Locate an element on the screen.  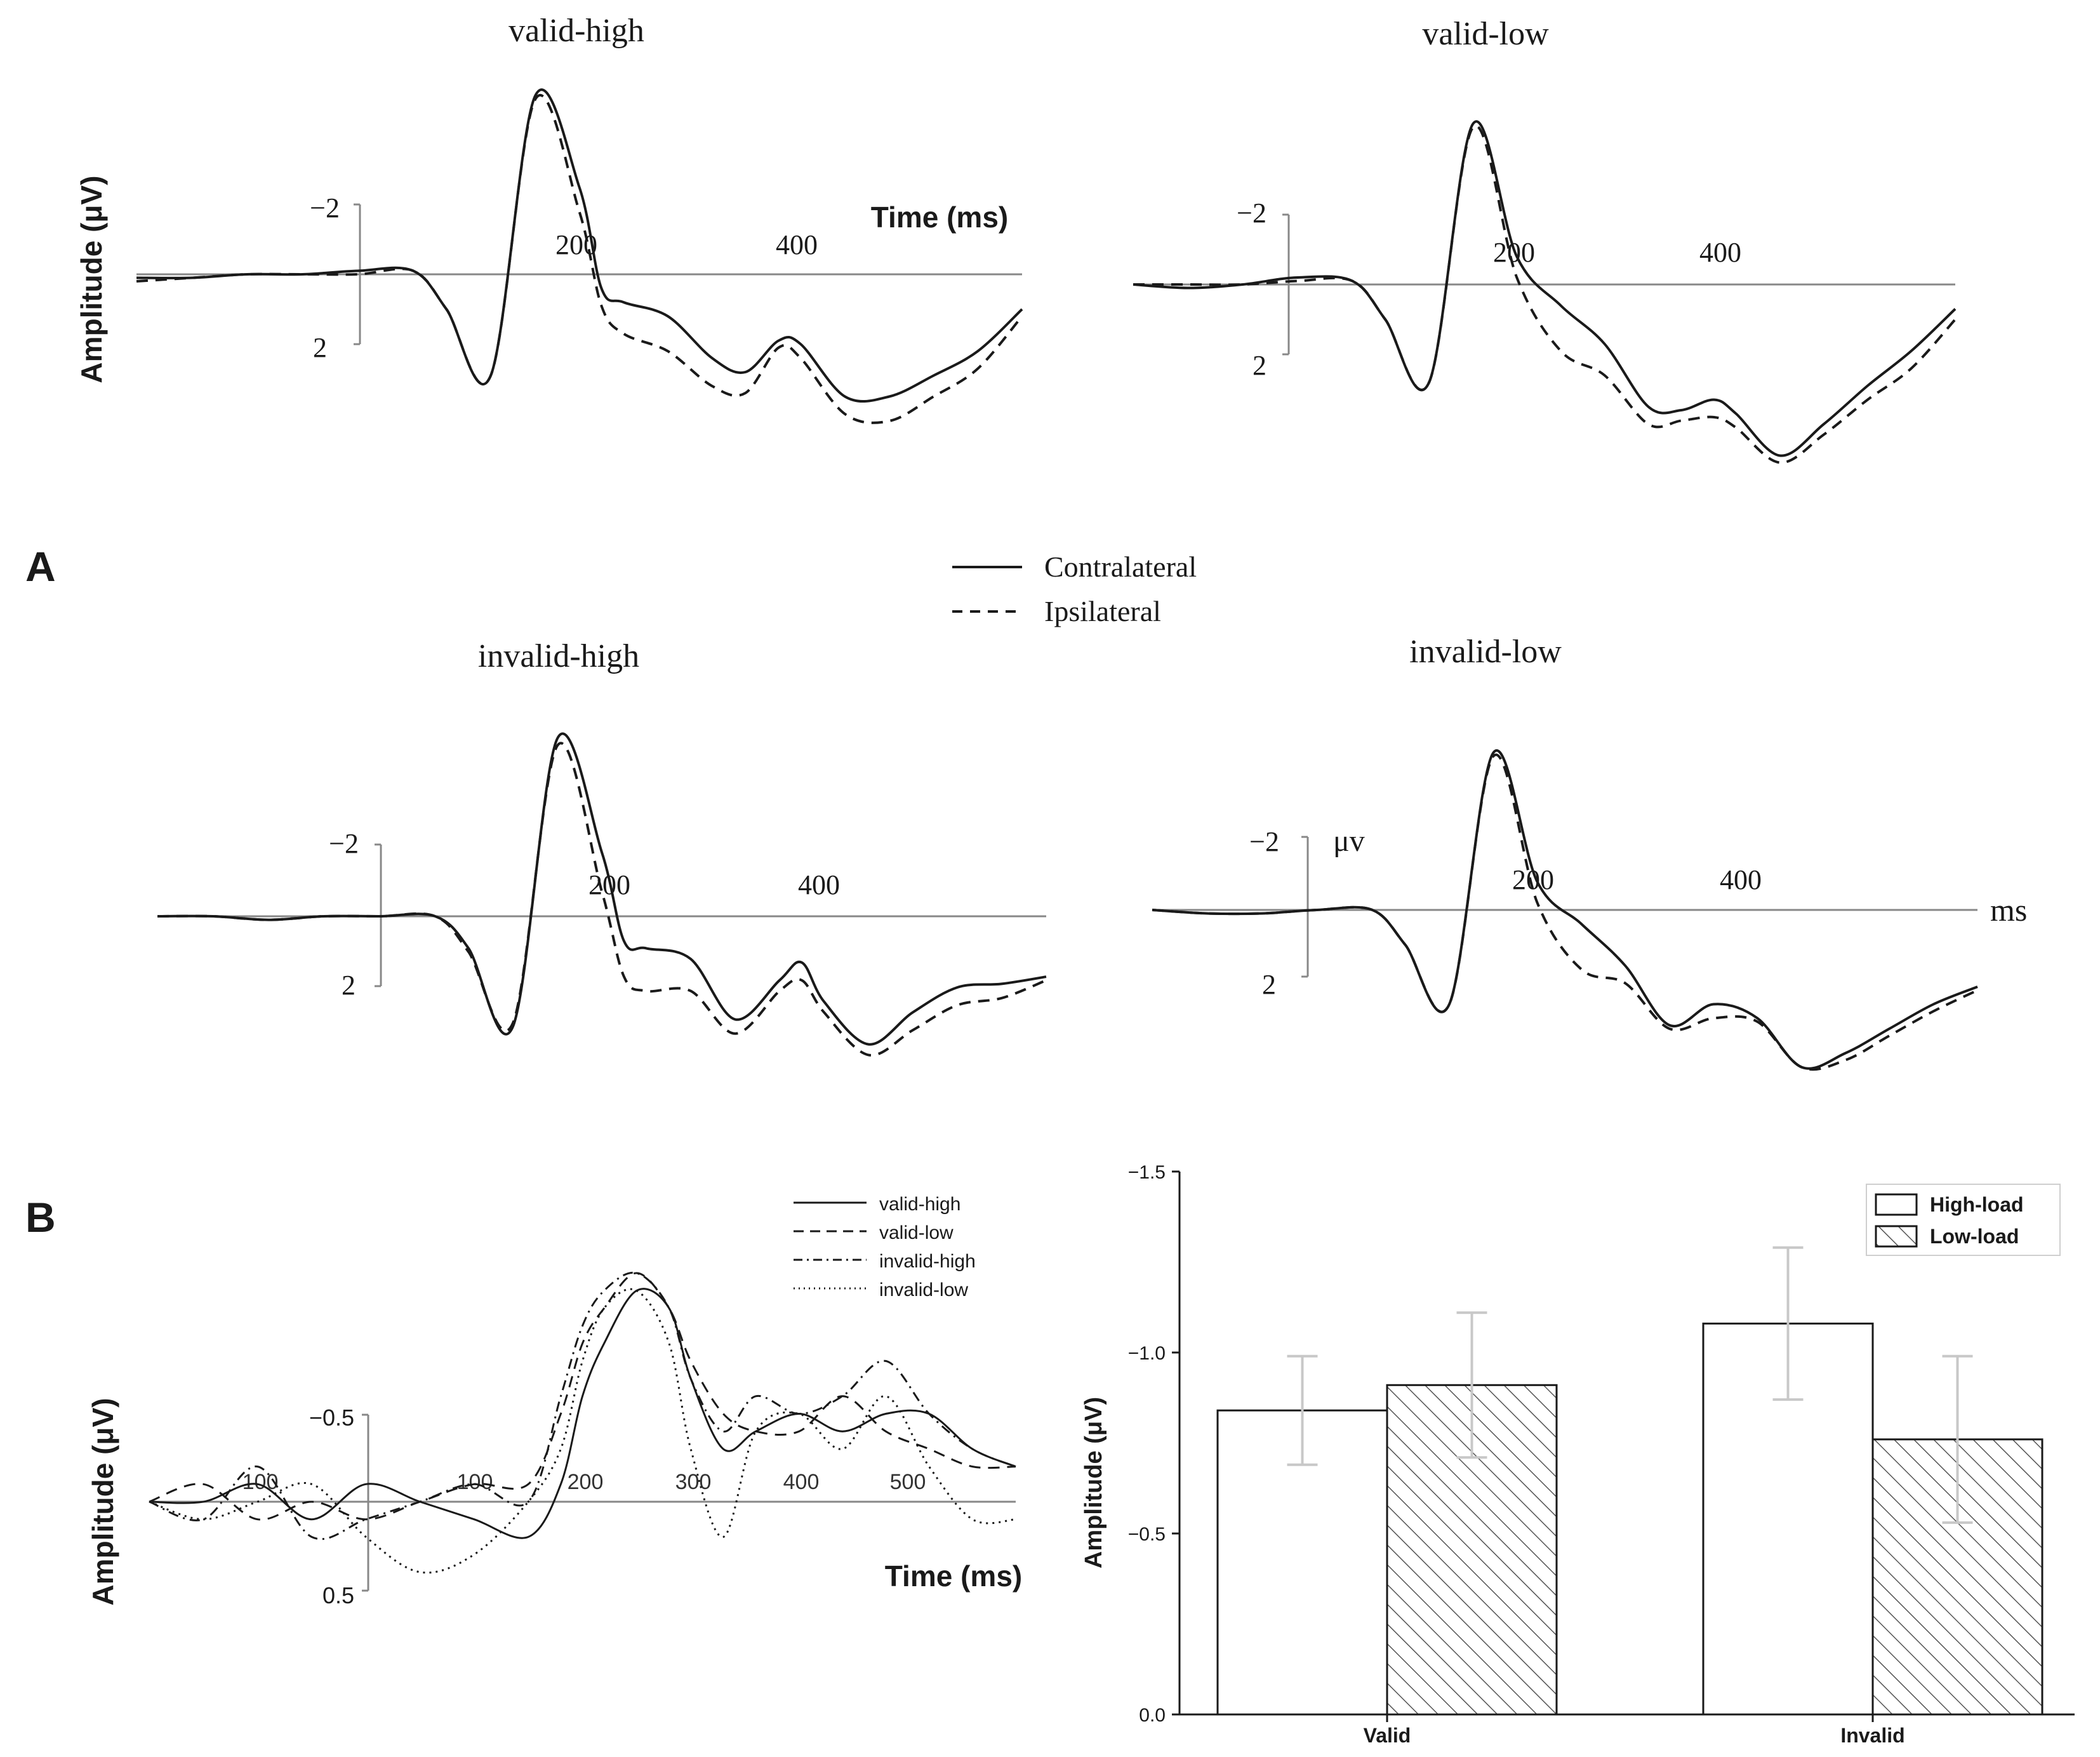
y-tick-label: −1.0 is located at coordinates (1147, 1353).